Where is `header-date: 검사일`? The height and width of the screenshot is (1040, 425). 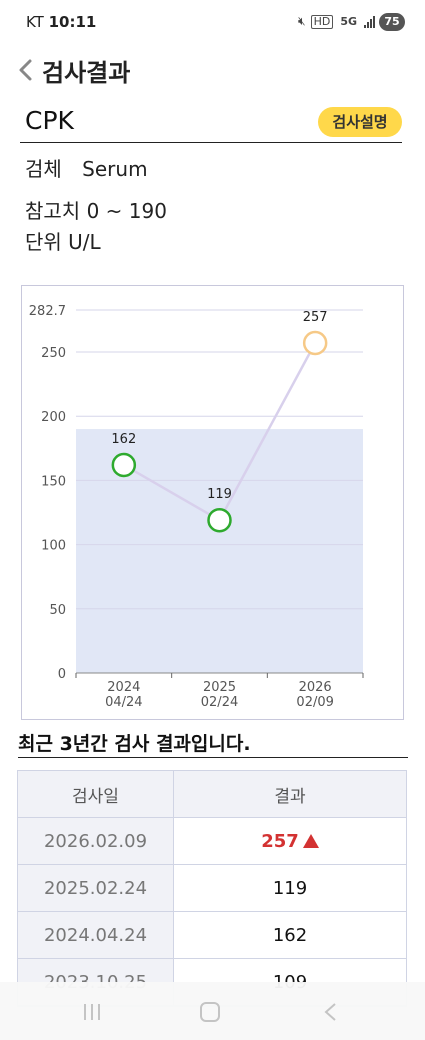 header-date: 검사일 is located at coordinates (96, 794).